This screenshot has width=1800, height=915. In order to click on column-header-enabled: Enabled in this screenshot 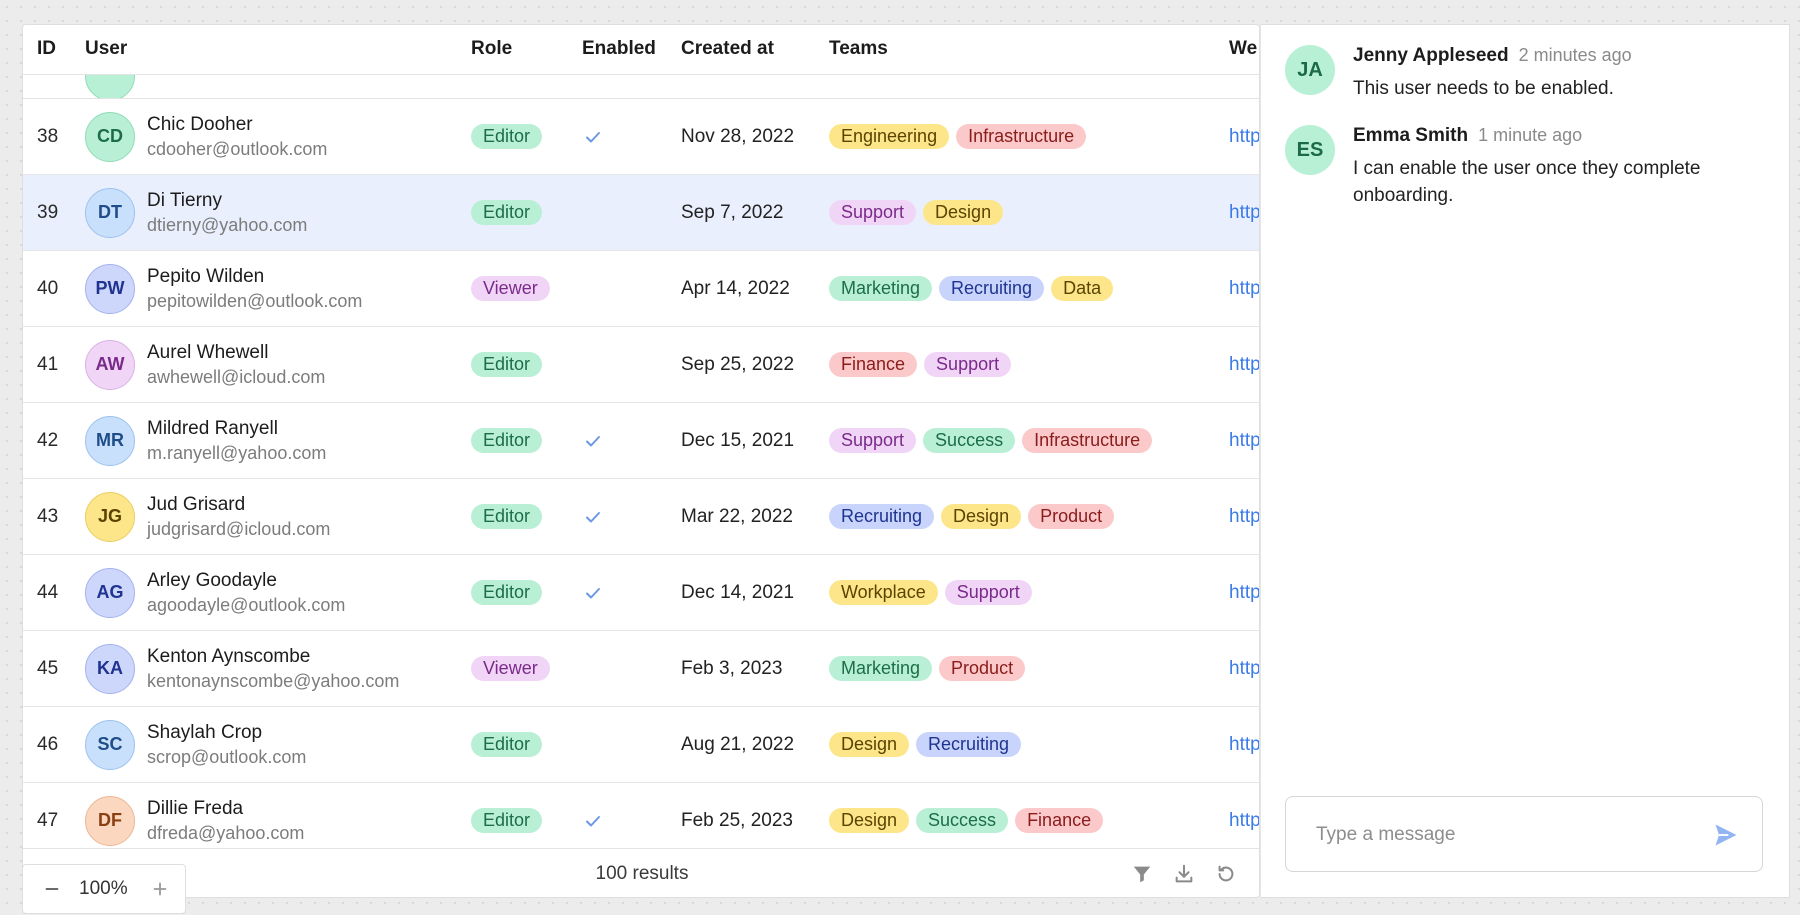, I will do `click(619, 48)`.